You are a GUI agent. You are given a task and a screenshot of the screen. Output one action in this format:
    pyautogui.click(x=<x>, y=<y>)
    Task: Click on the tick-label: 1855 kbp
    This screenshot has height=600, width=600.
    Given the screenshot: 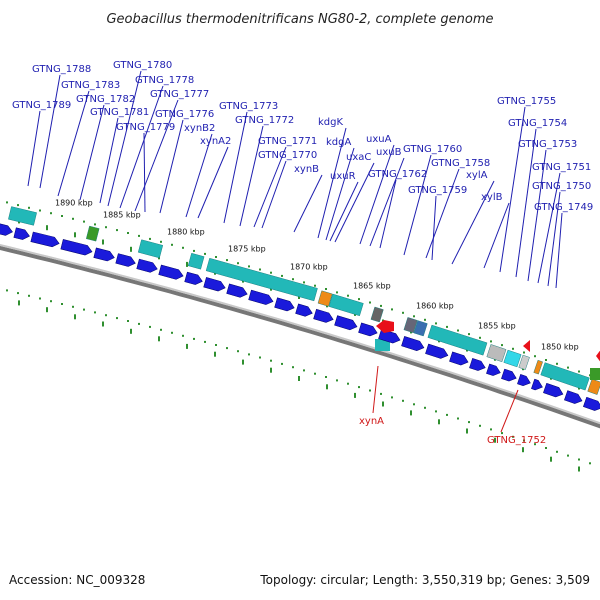 What is the action you would take?
    pyautogui.click(x=497, y=325)
    